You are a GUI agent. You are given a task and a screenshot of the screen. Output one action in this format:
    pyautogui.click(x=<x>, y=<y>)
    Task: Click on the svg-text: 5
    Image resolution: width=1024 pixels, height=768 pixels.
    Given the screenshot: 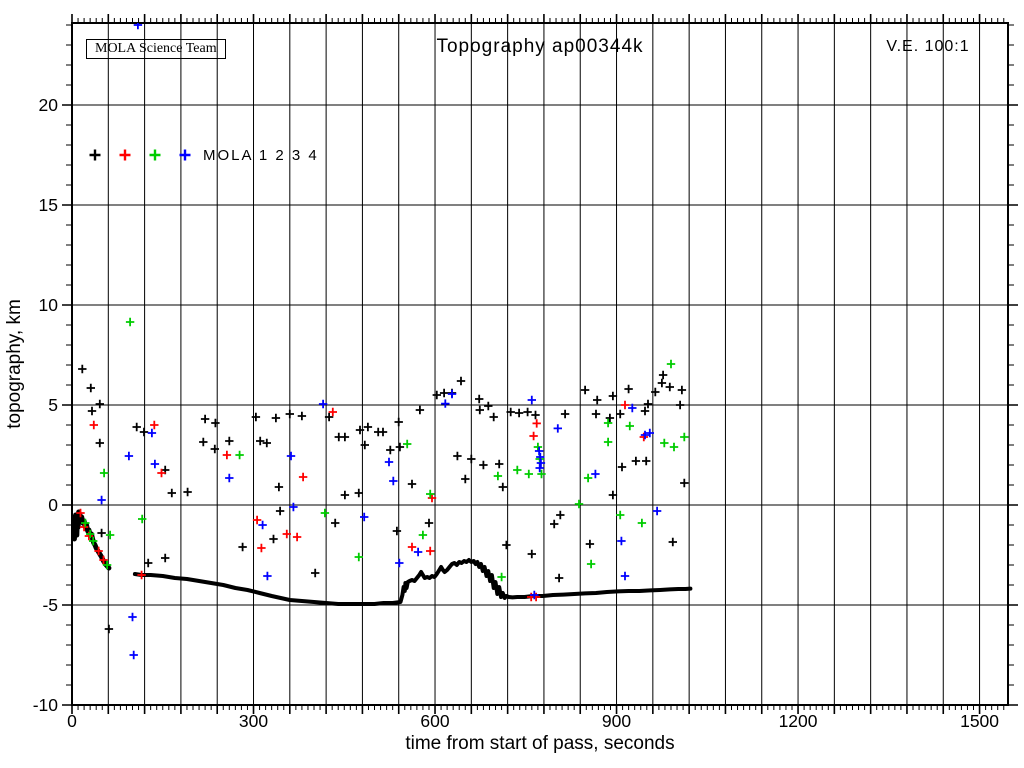 What is the action you would take?
    pyautogui.click(x=53, y=405)
    